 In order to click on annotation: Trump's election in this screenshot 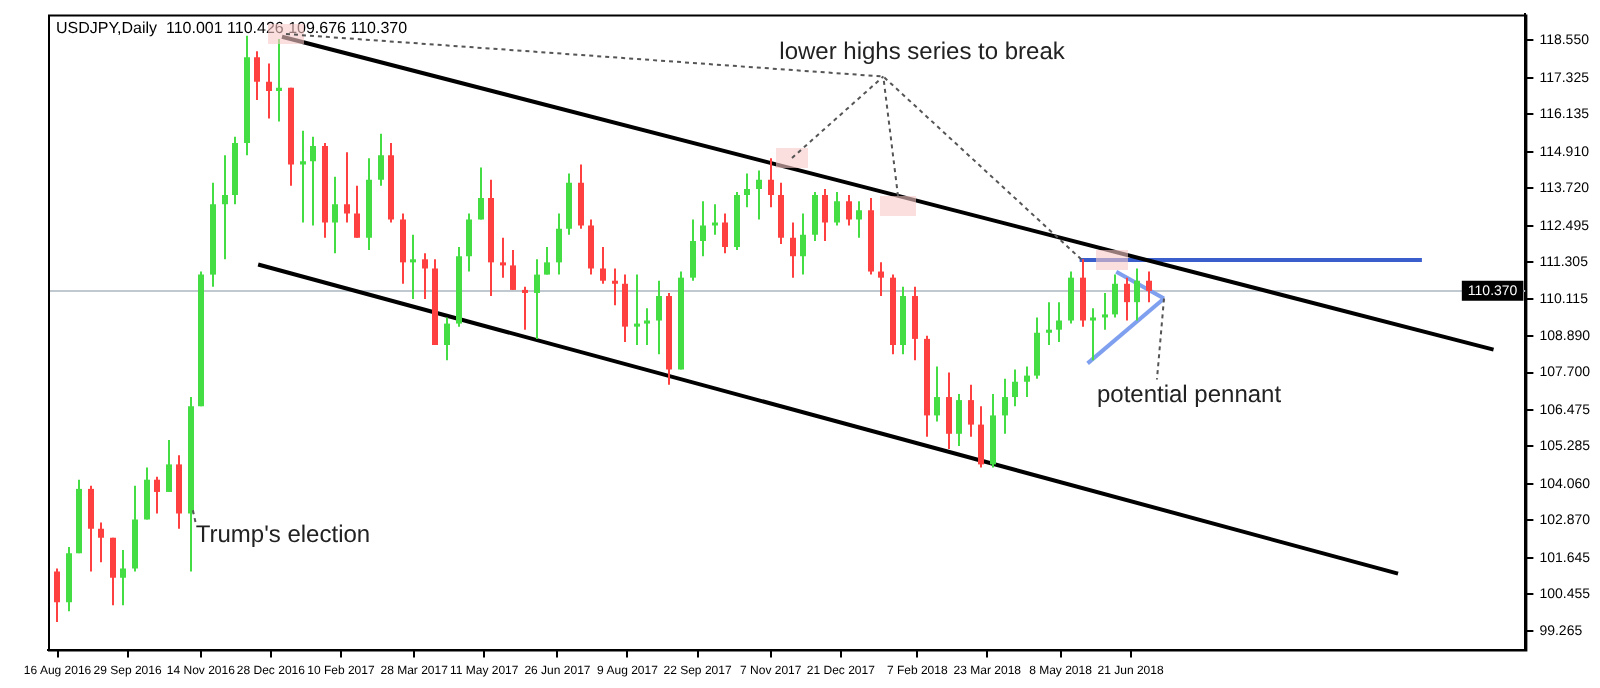, I will do `click(283, 533)`.